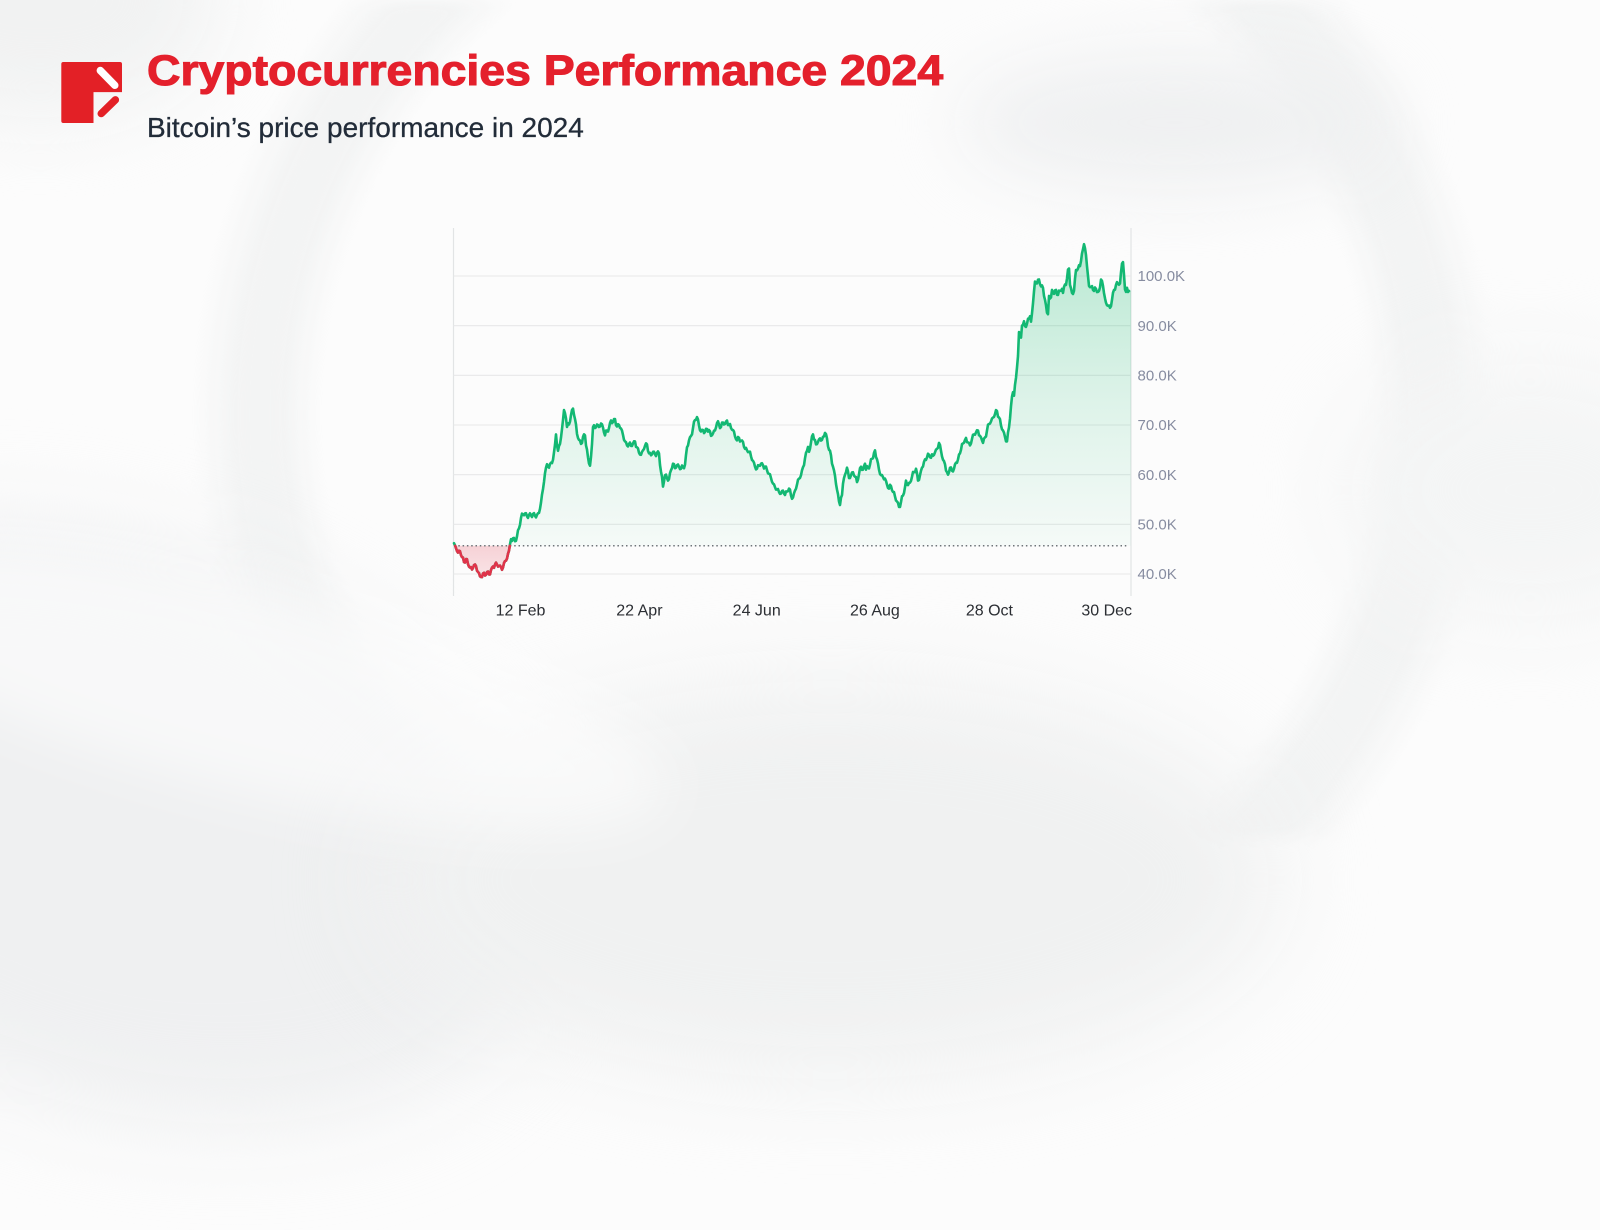 Image resolution: width=1600 pixels, height=1230 pixels. I want to click on svg-text: 26 Aug, so click(875, 611).